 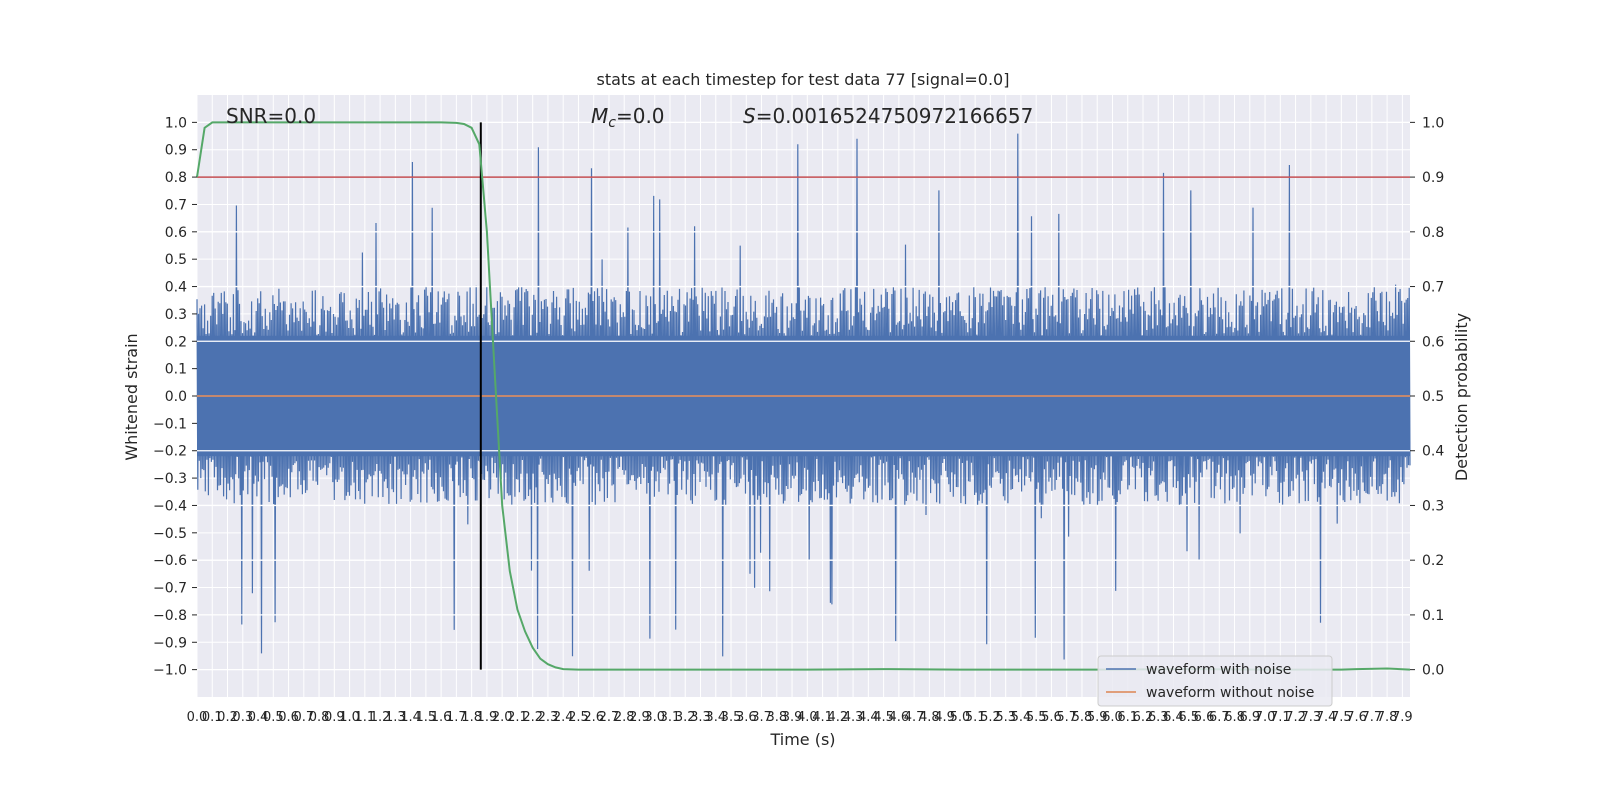 I want to click on x-tick-label: 6.5, so click(x=1188, y=717).